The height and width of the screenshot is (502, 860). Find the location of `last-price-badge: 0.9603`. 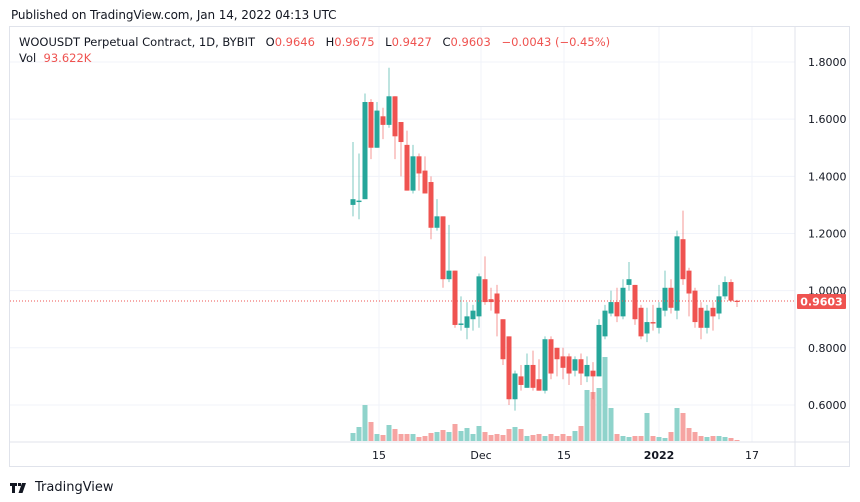

last-price-badge: 0.9603 is located at coordinates (821, 301).